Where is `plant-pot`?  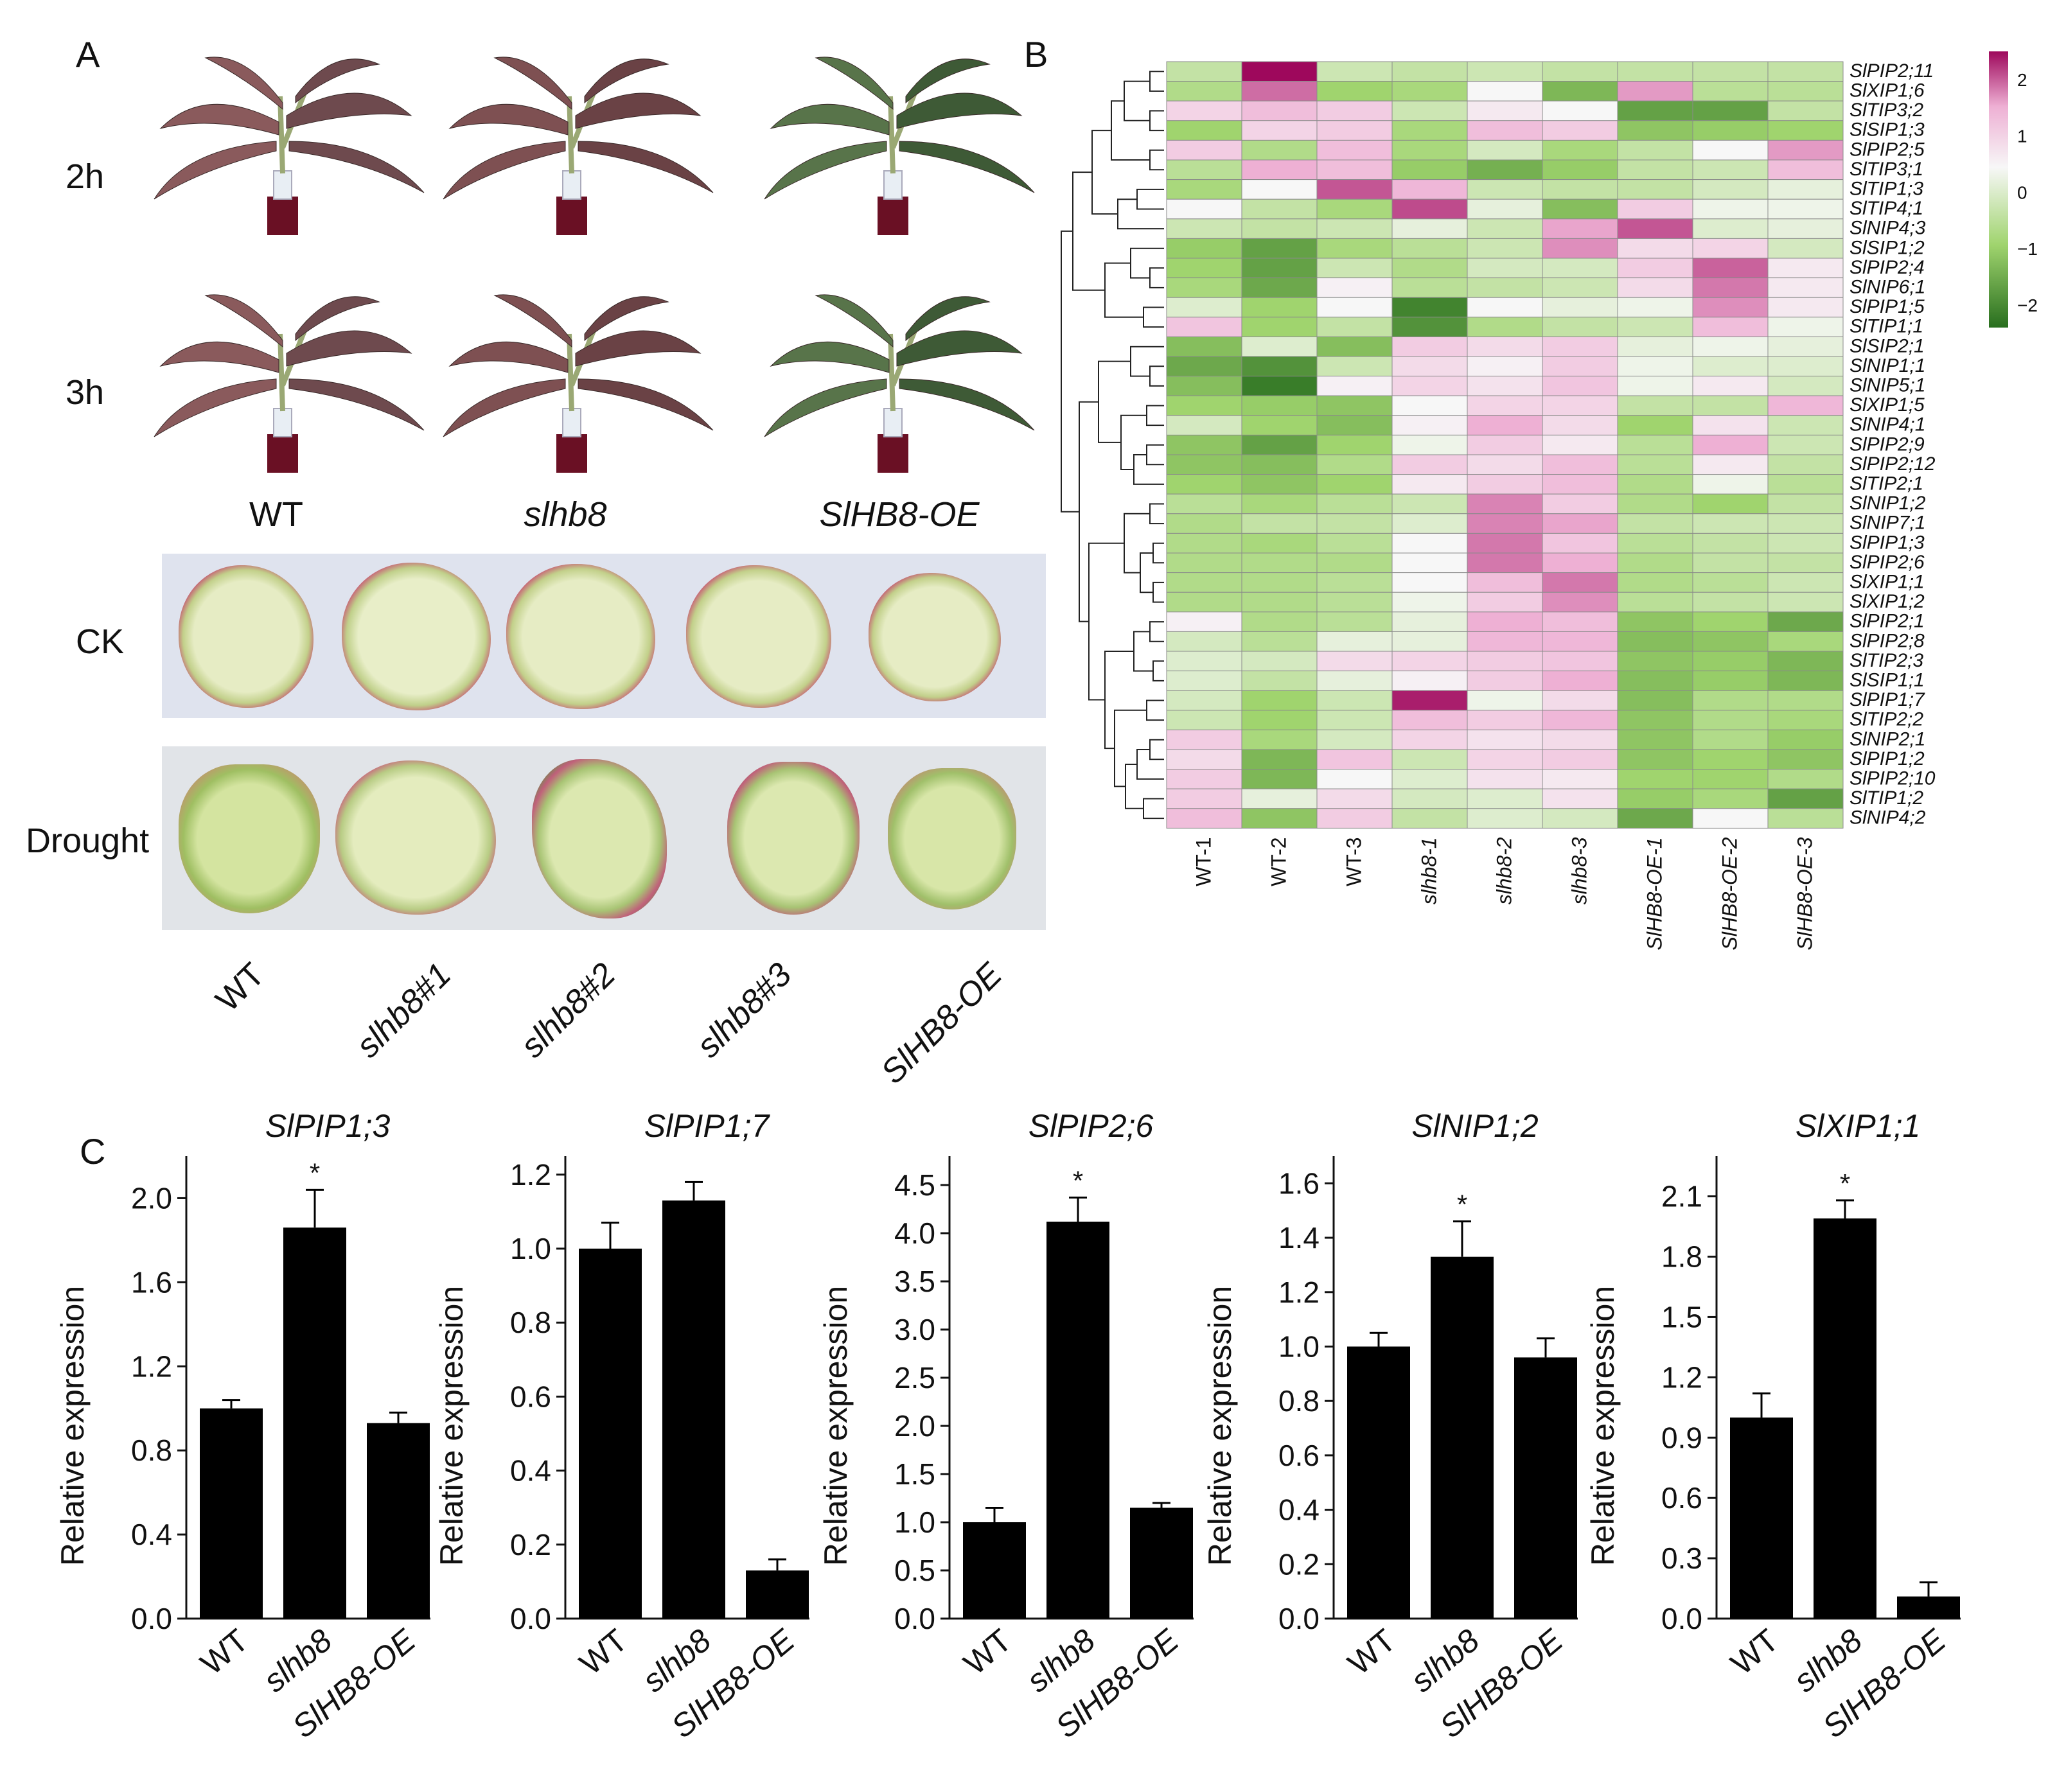
plant-pot is located at coordinates (571, 453).